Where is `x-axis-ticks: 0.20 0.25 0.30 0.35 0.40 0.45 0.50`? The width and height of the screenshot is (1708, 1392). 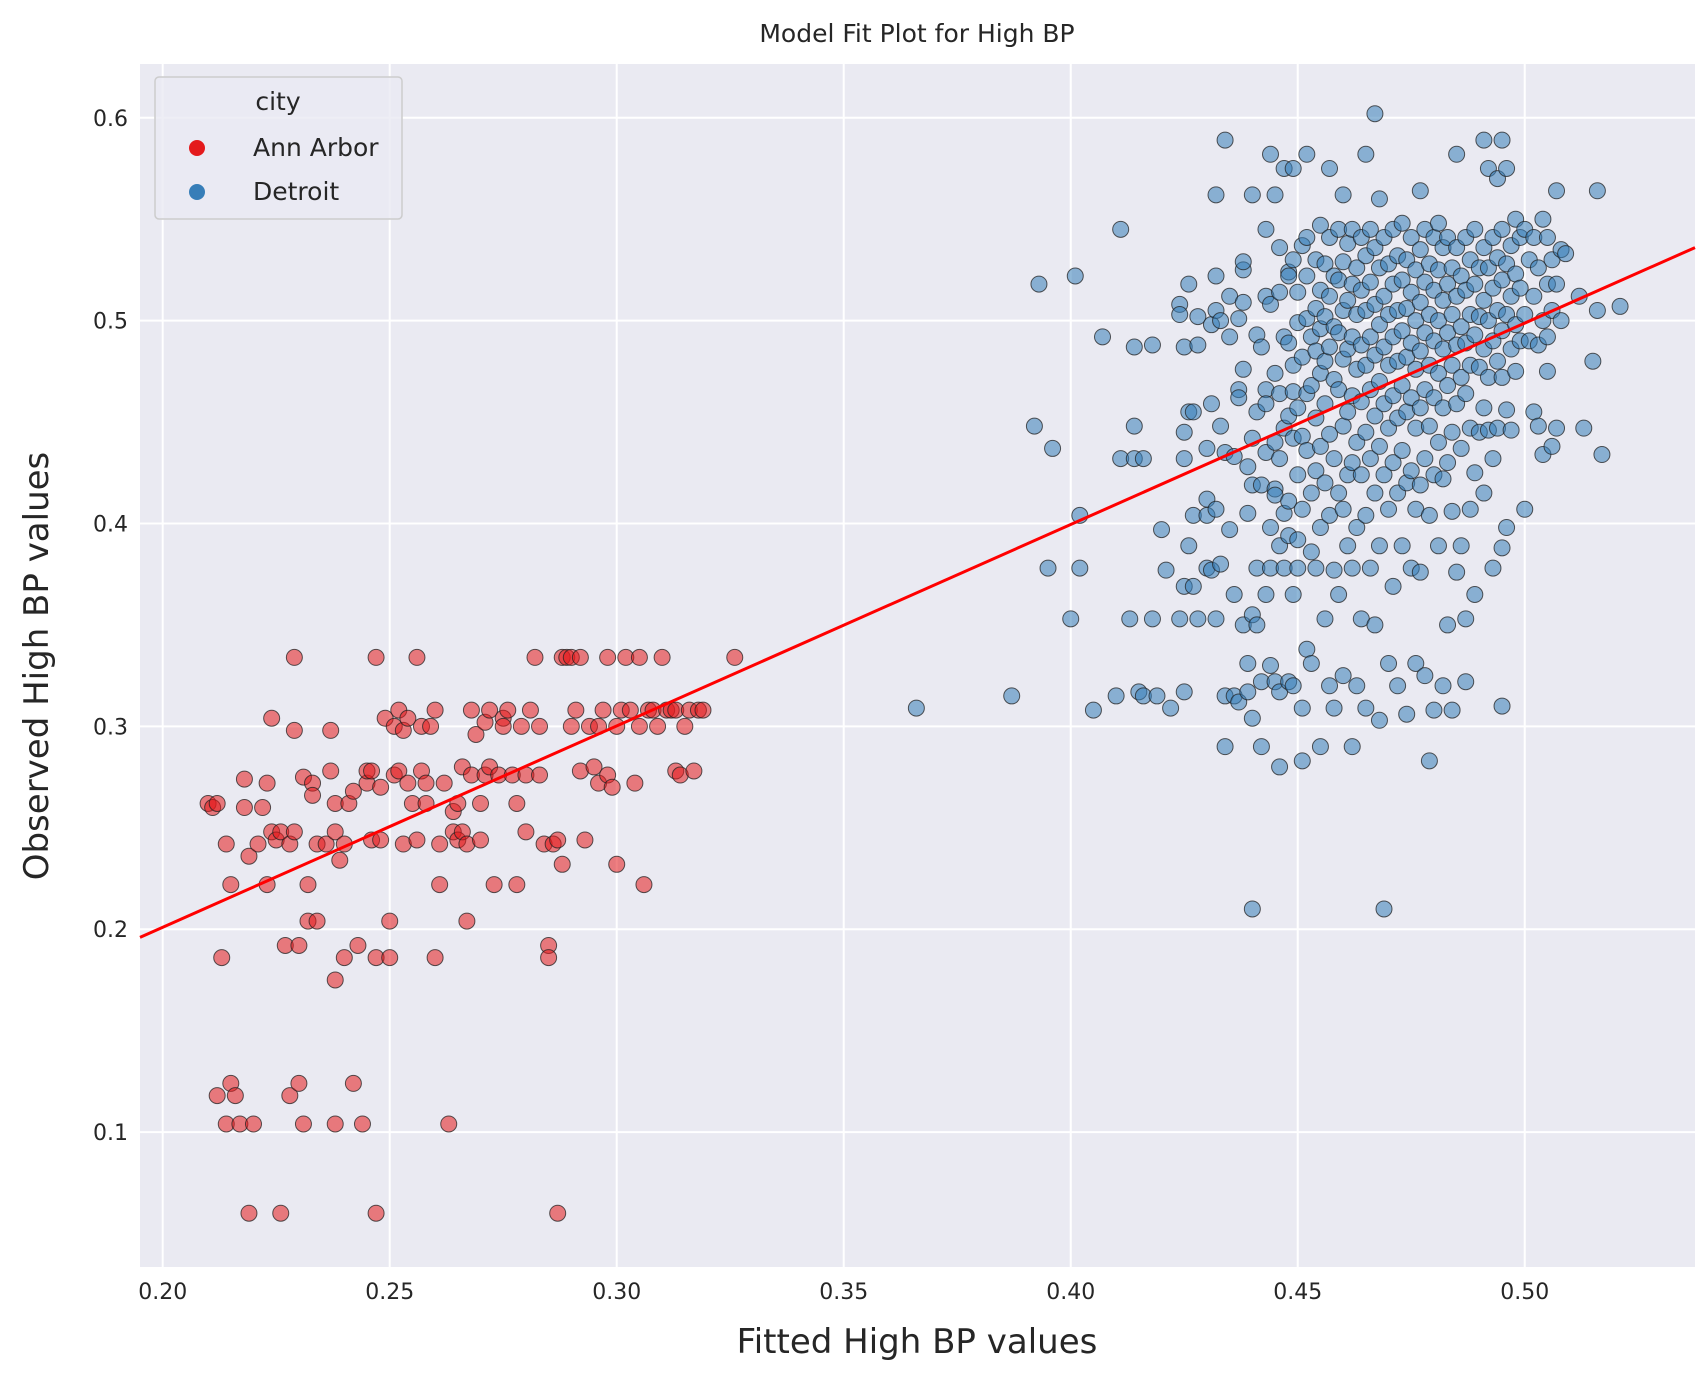
x-axis-ticks: 0.20 0.25 0.30 0.35 0.40 0.45 0.50 is located at coordinates (843, 1292).